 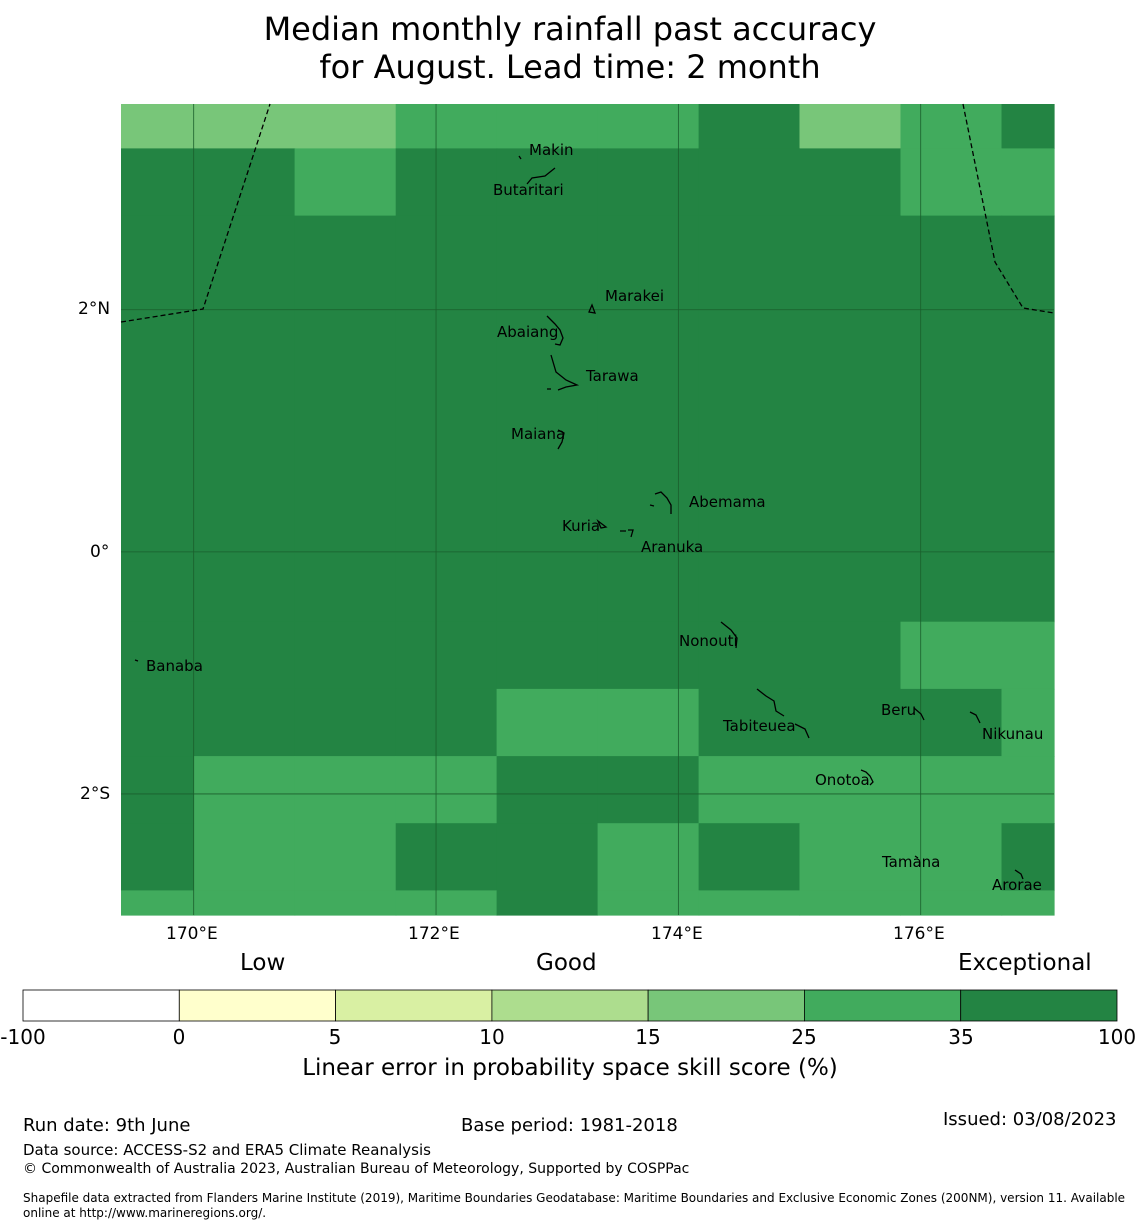 I want to click on island-label-aranuka: Aranuka, so click(x=672, y=547).